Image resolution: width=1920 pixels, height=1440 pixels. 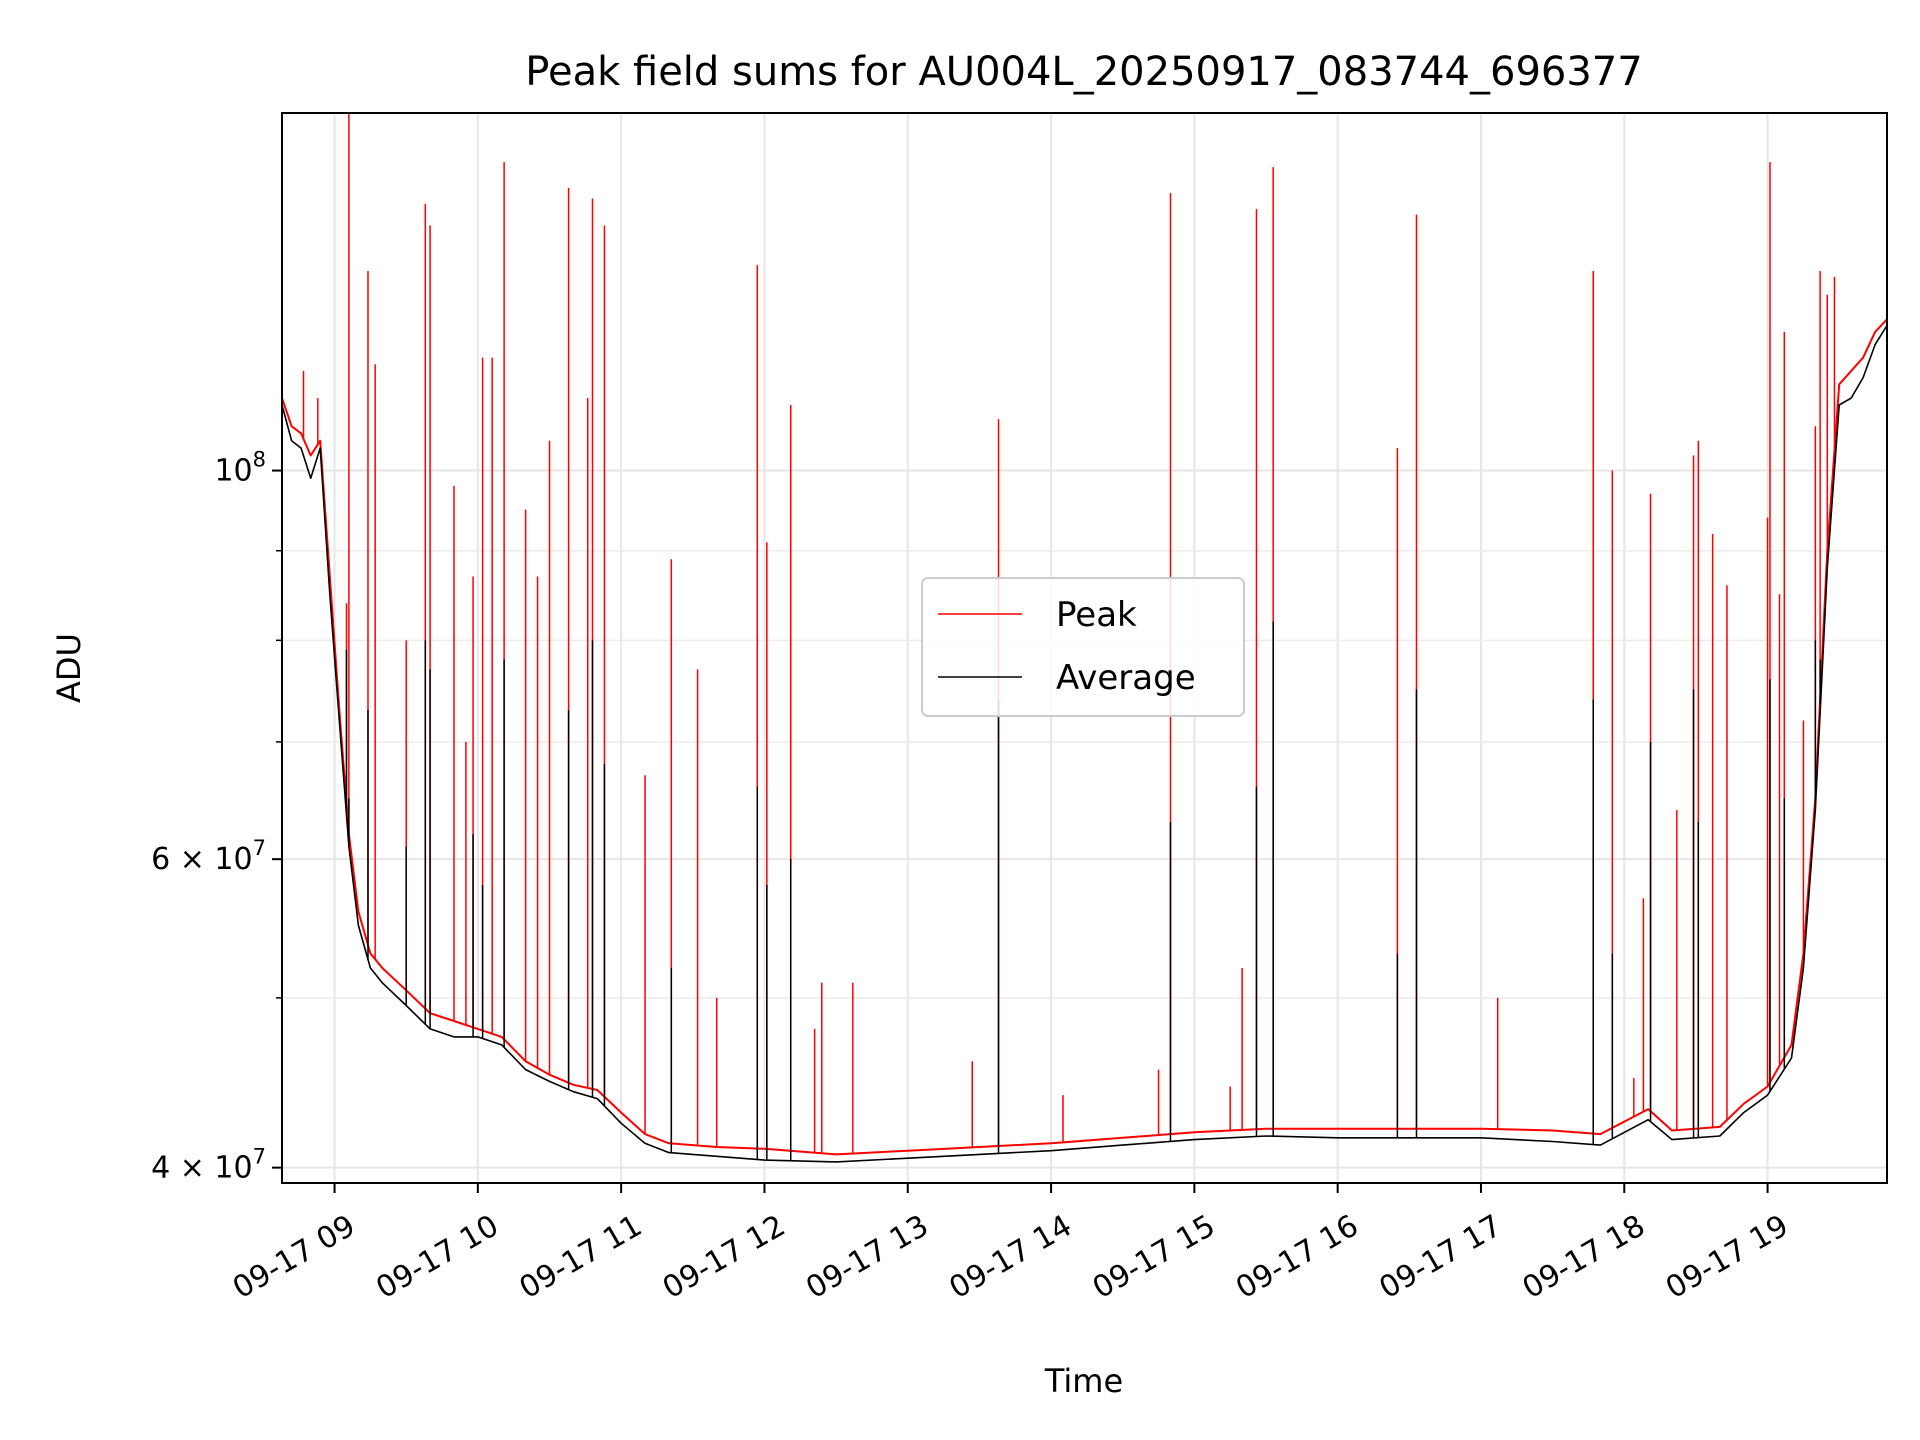 I want to click on legend-label-peak: Peak, so click(x=1096, y=615).